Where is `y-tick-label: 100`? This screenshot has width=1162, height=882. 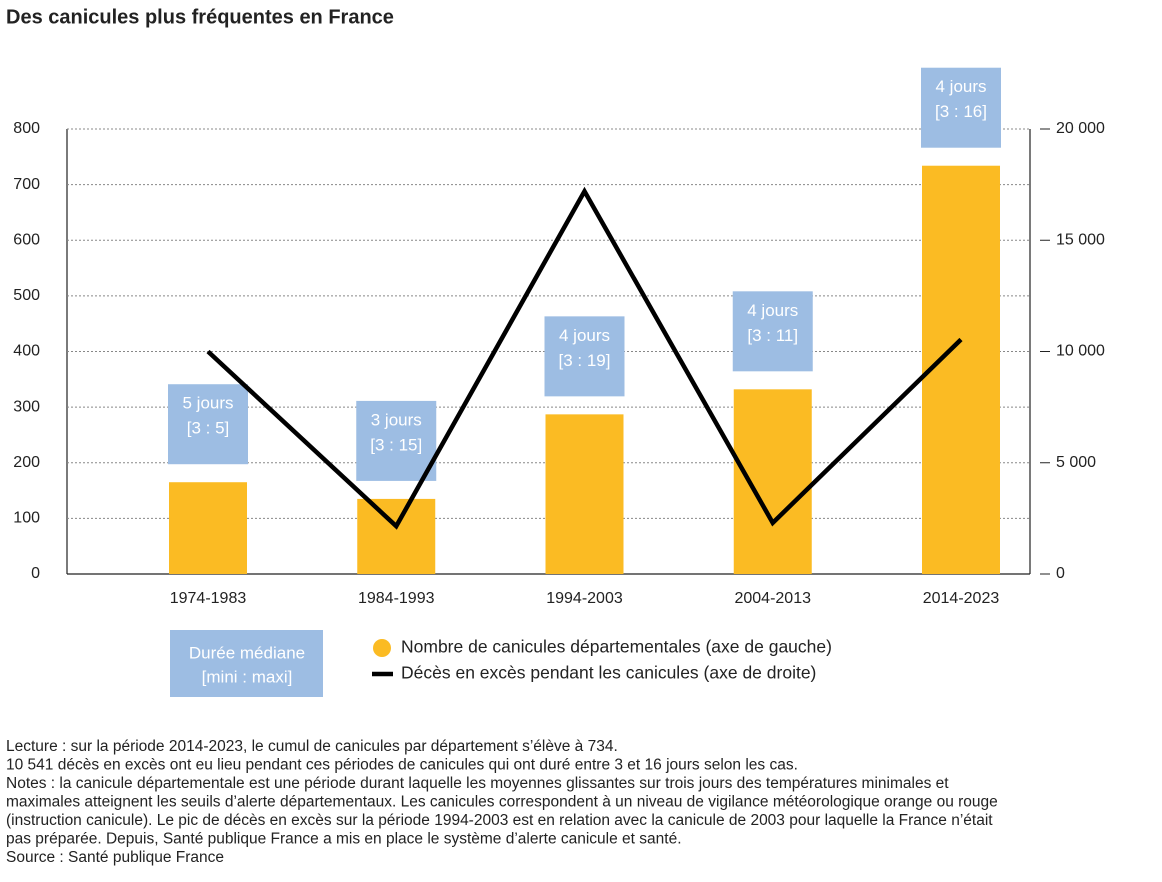 y-tick-label: 100 is located at coordinates (26, 518).